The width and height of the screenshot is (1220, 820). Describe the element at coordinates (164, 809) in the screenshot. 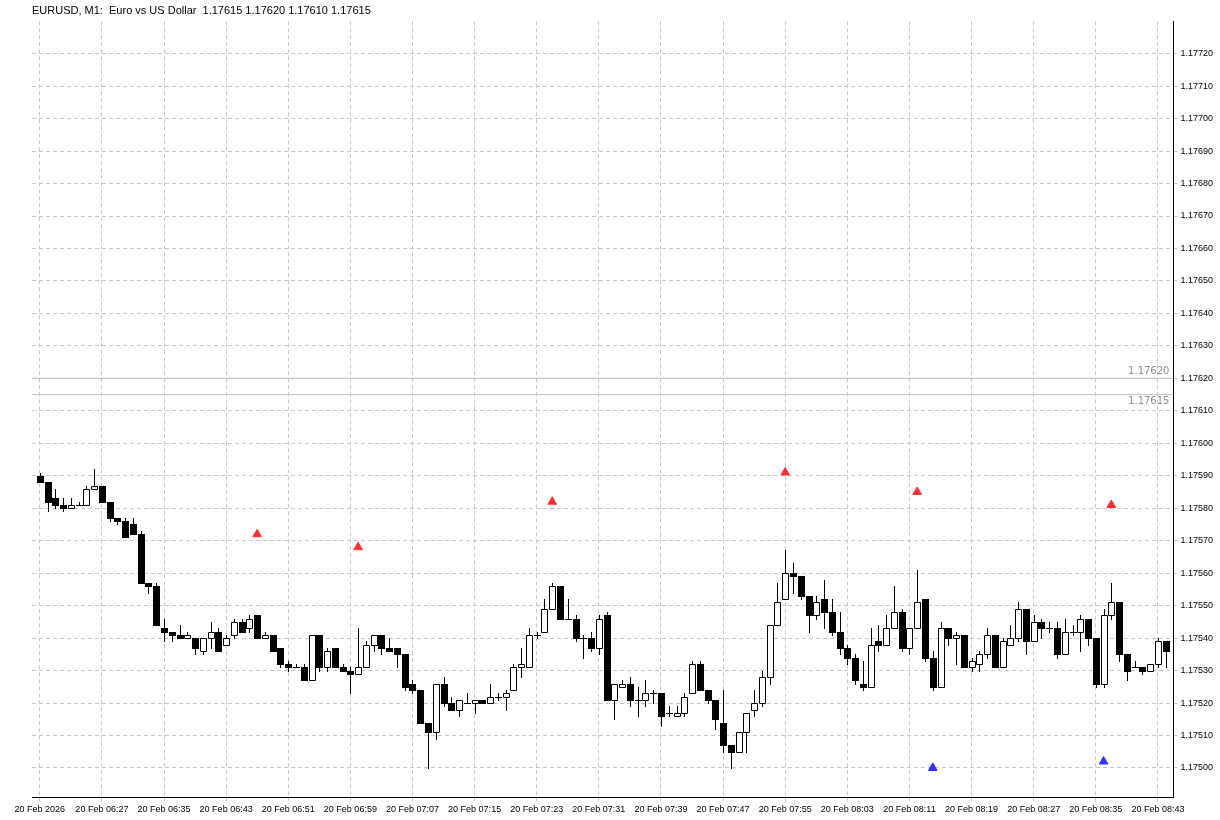

I see `x-tick-label: 20 Feb 06:35` at that location.